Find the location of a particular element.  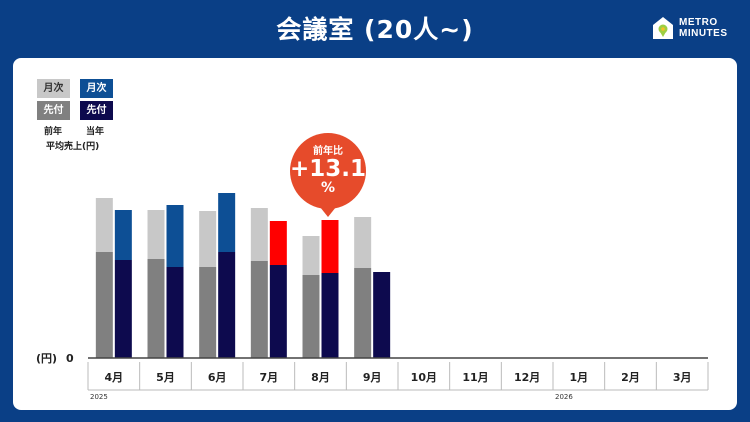

x-tick-6: 10月 is located at coordinates (424, 377).